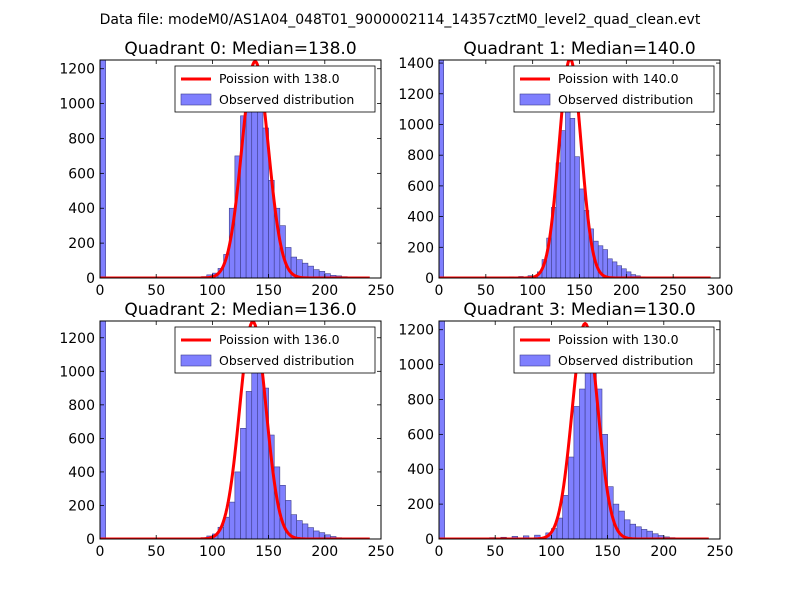 Image resolution: width=800 pixels, height=600 pixels. What do you see at coordinates (240, 310) in the screenshot?
I see `quadrant-title: Quadrant 2: Median=136.0` at bounding box center [240, 310].